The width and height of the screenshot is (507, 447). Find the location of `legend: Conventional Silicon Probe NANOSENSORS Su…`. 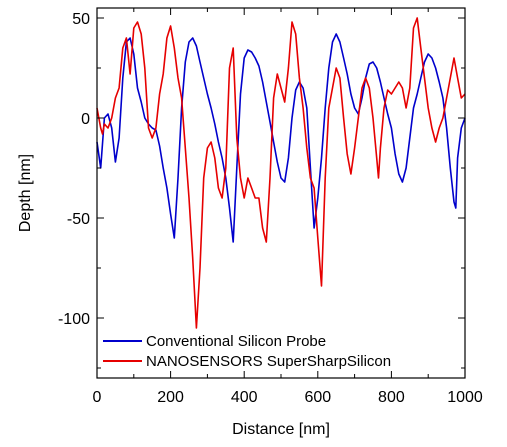

legend: Conventional Silicon Probe NANOSENSORS Su… is located at coordinates (247, 351).